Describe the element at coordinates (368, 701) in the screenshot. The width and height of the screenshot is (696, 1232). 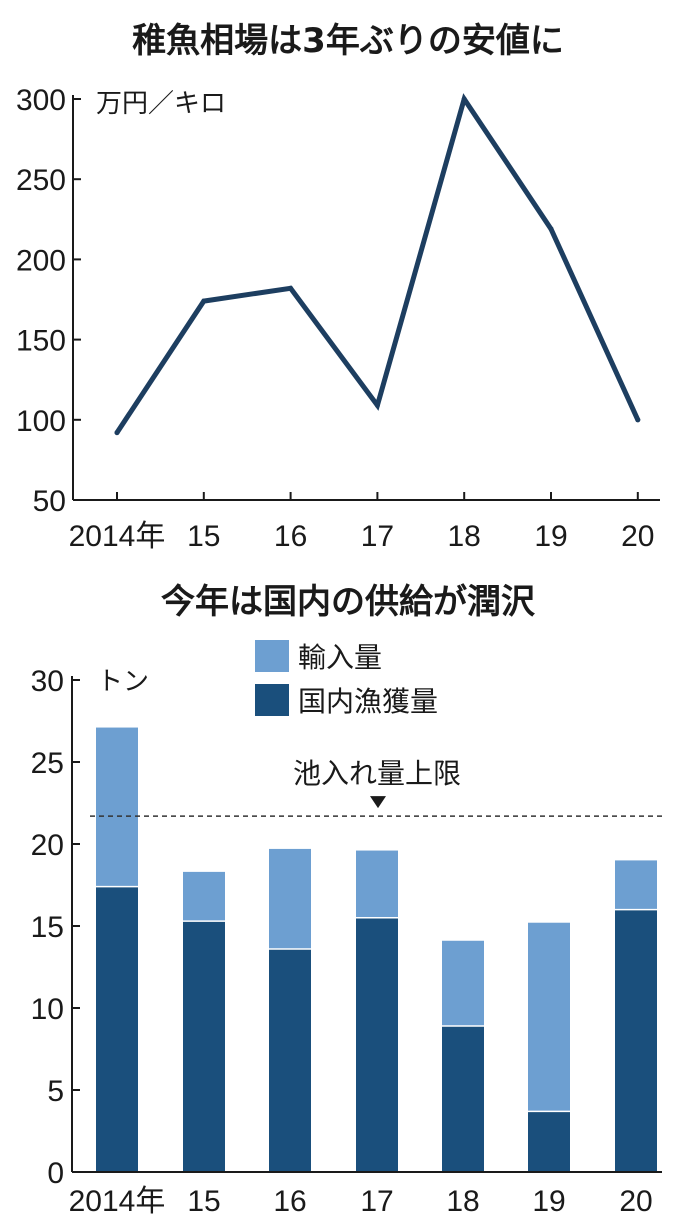
I see `legend-label-domestic: 国内漁獲量` at that location.